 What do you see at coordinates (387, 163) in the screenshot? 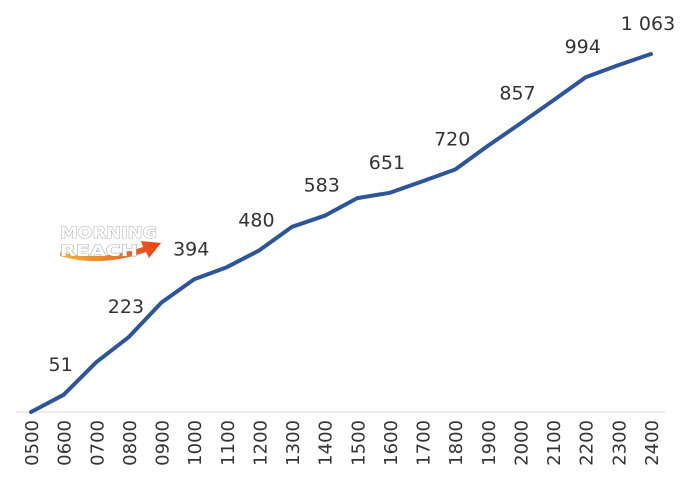
I see `data-label: 651` at bounding box center [387, 163].